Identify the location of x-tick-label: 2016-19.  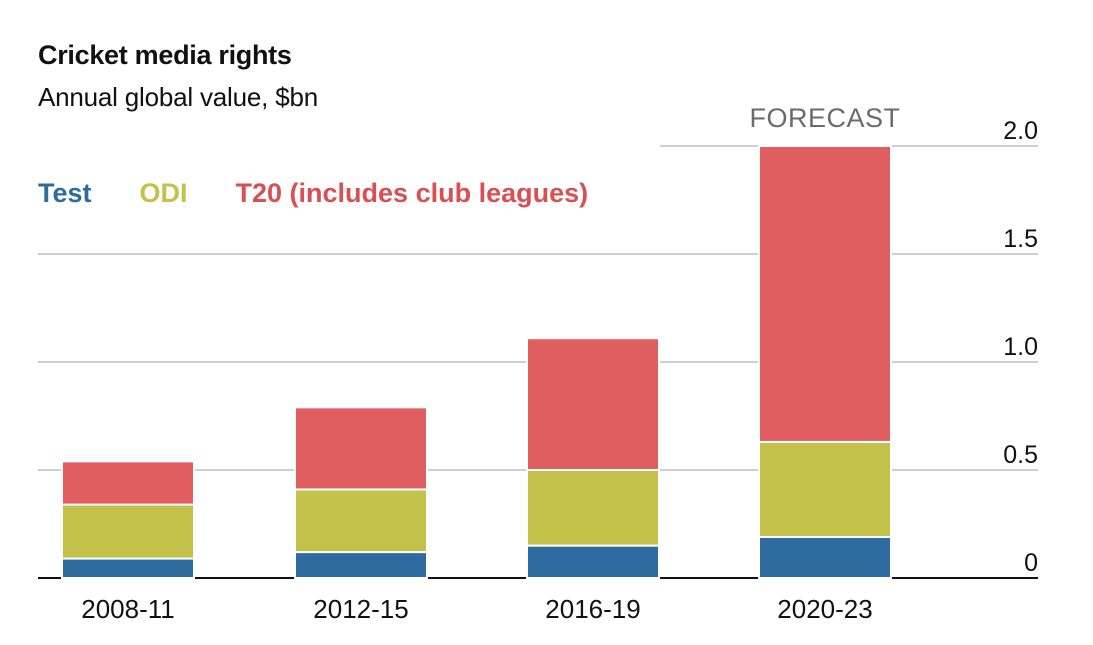
(592, 609).